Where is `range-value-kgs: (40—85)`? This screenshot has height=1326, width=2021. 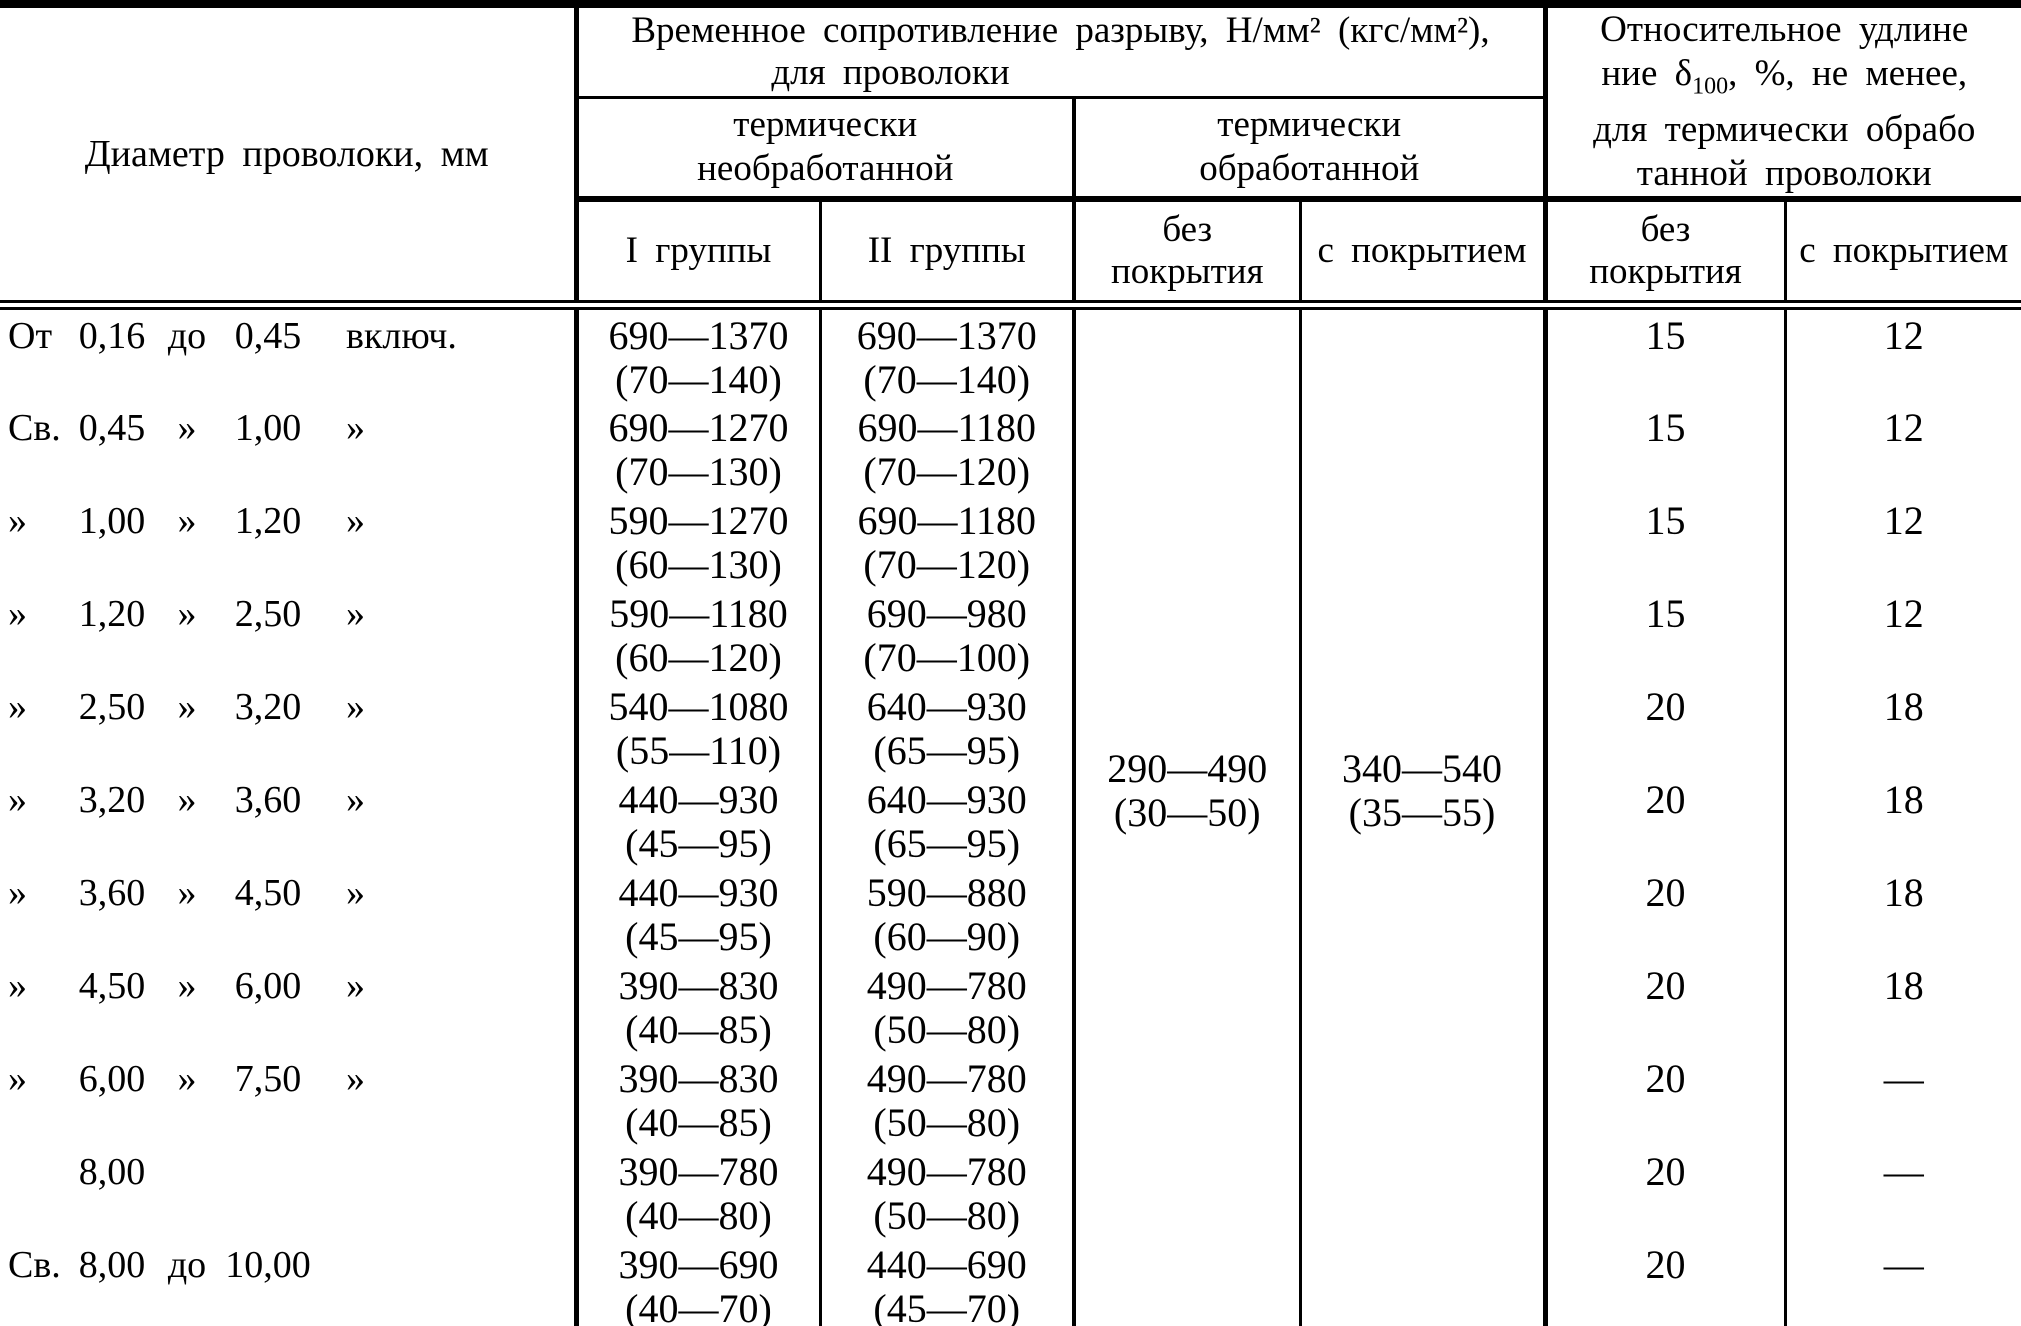
range-value-kgs: (40—85) is located at coordinates (698, 1123).